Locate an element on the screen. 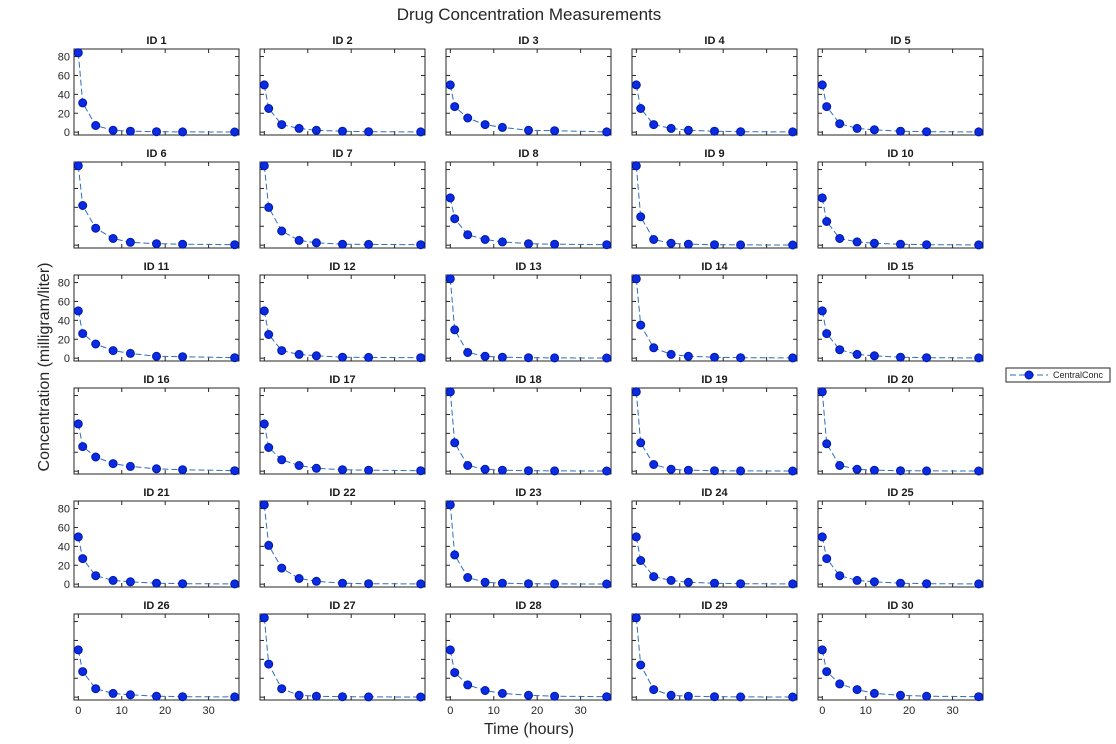  subplot-7: ID 7 is located at coordinates (342, 199).